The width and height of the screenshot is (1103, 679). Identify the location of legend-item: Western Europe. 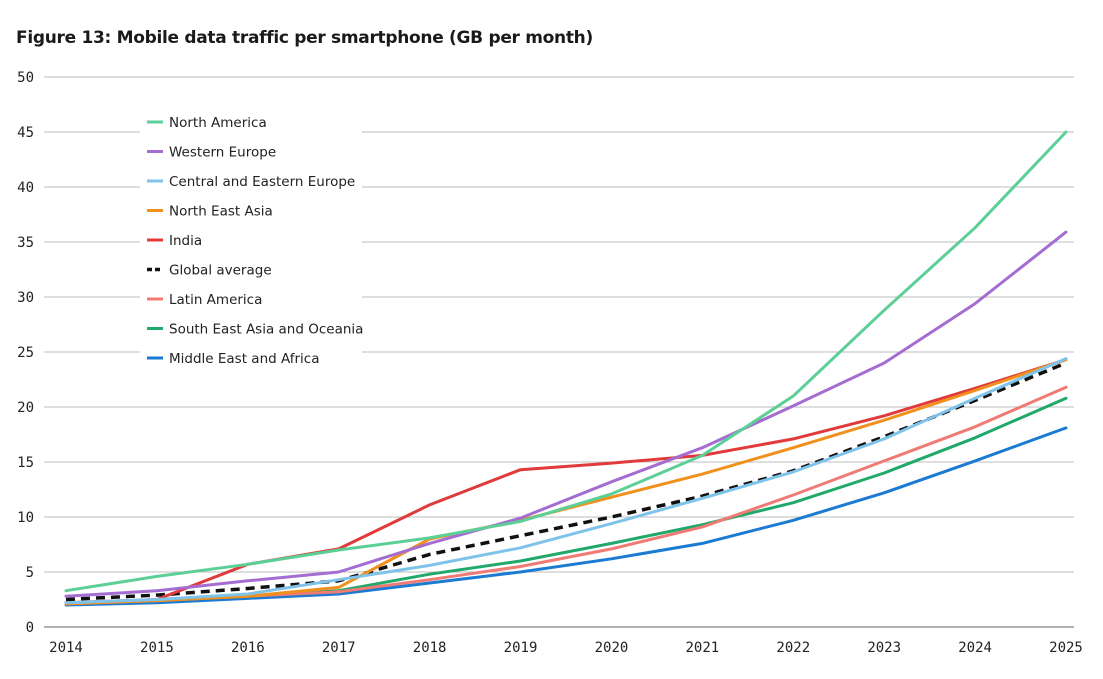
(211, 153).